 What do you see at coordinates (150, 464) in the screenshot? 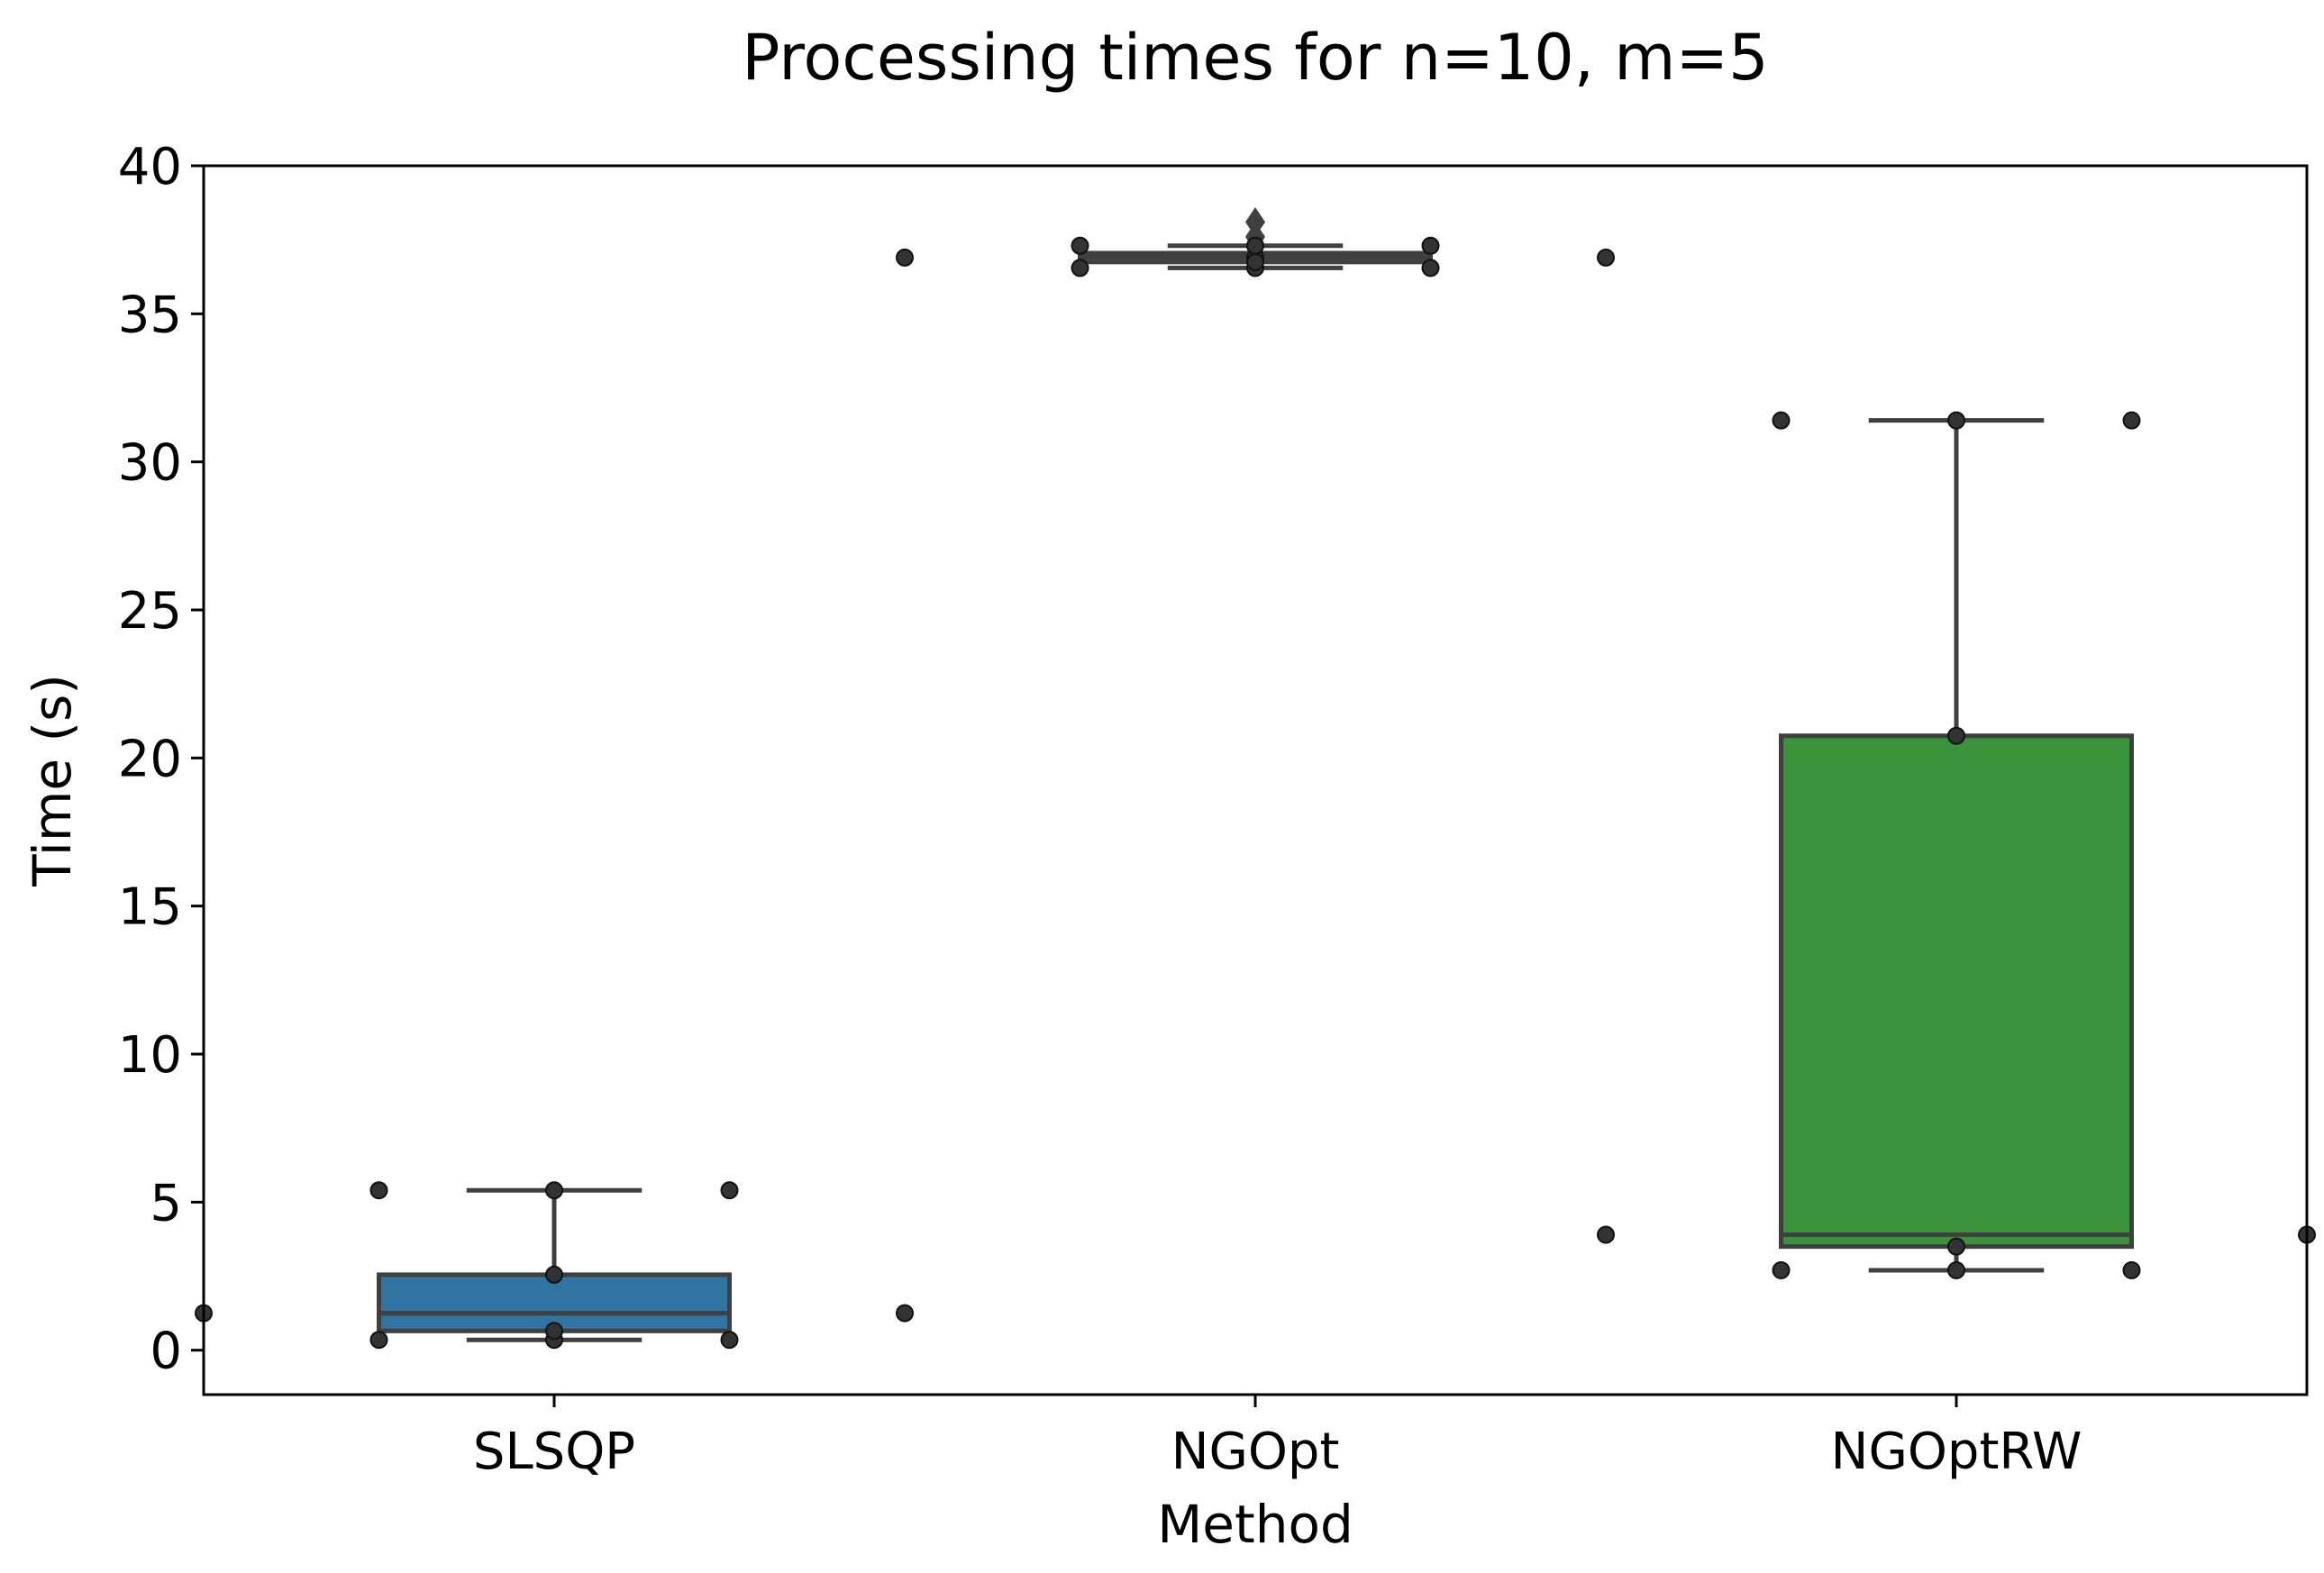
I see `y-tick-label-30: 30` at bounding box center [150, 464].